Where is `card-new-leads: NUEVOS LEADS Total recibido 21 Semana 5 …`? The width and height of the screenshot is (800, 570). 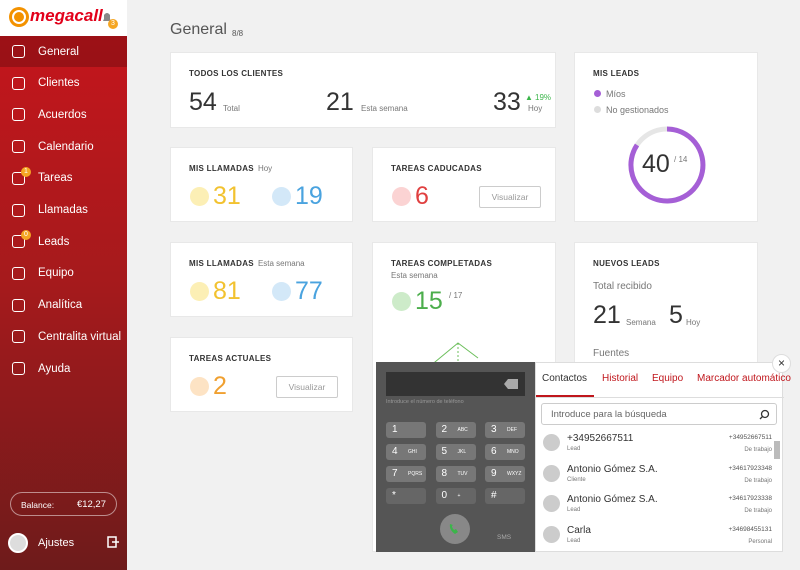
card-new-leads: NUEVOS LEADS Total recibido 21 Semana 5 … is located at coordinates (666, 307).